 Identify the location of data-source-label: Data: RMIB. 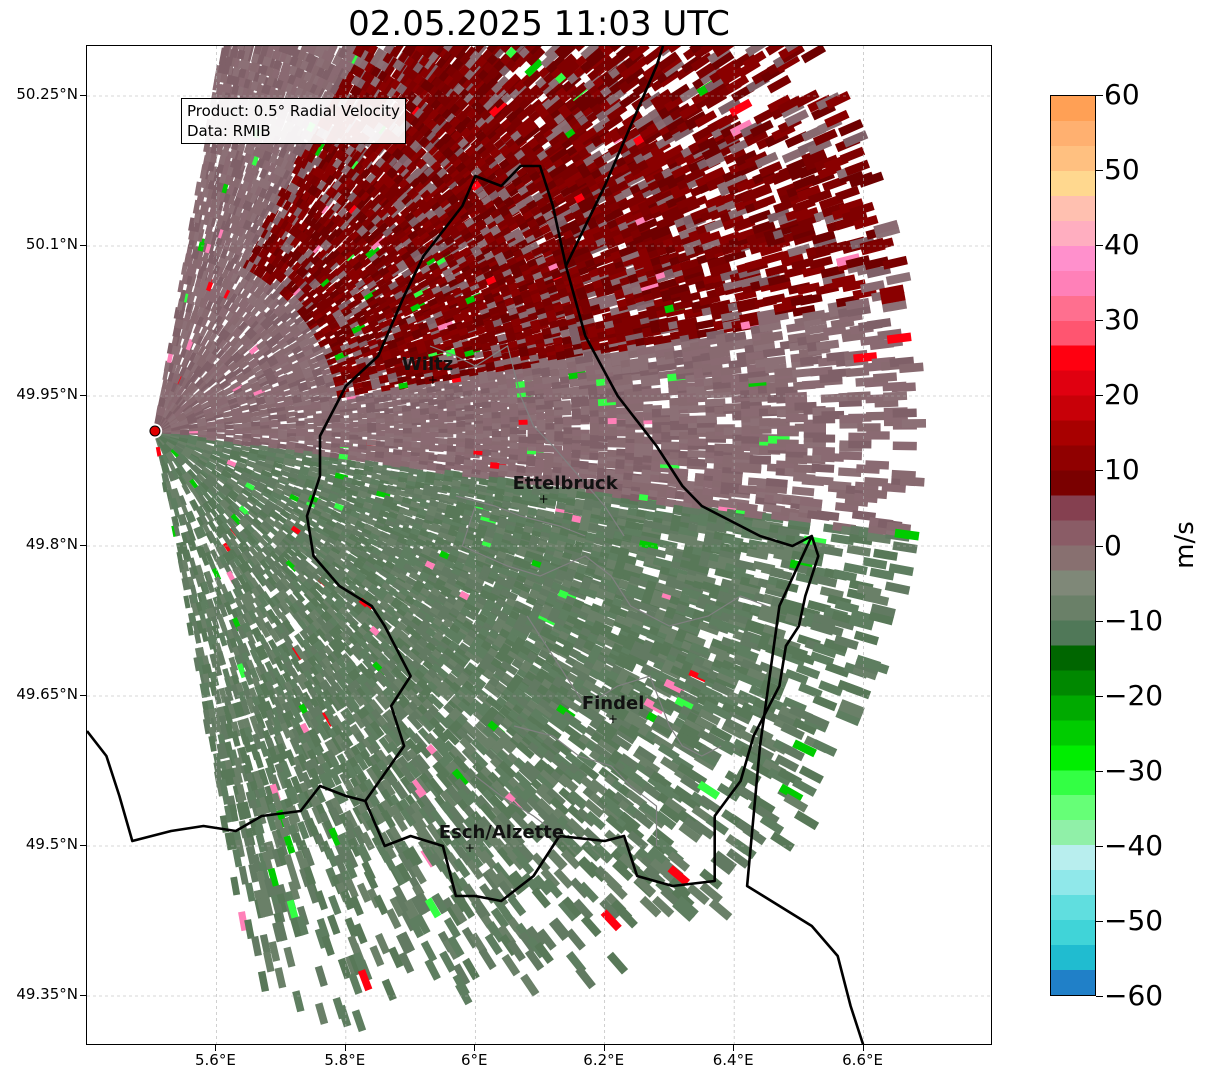
(229, 131).